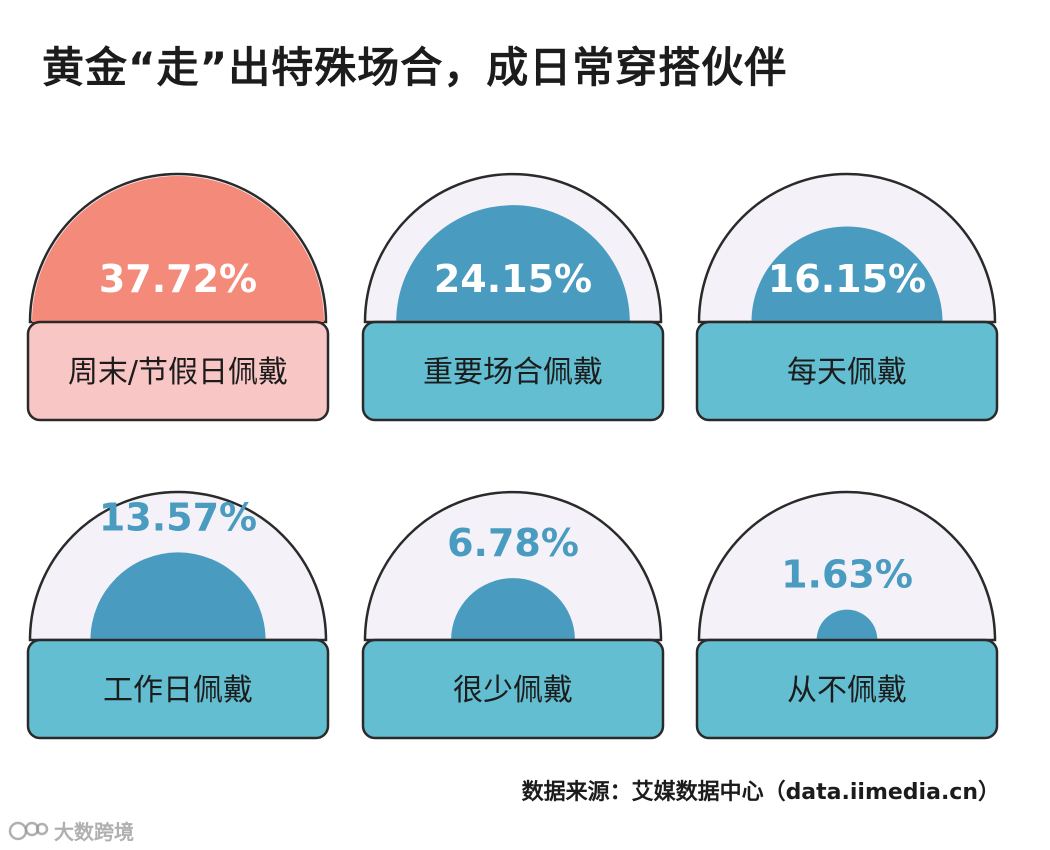 Image resolution: width=1050 pixels, height=850 pixels. I want to click on category-label: 工作日佩戴, so click(178, 690).